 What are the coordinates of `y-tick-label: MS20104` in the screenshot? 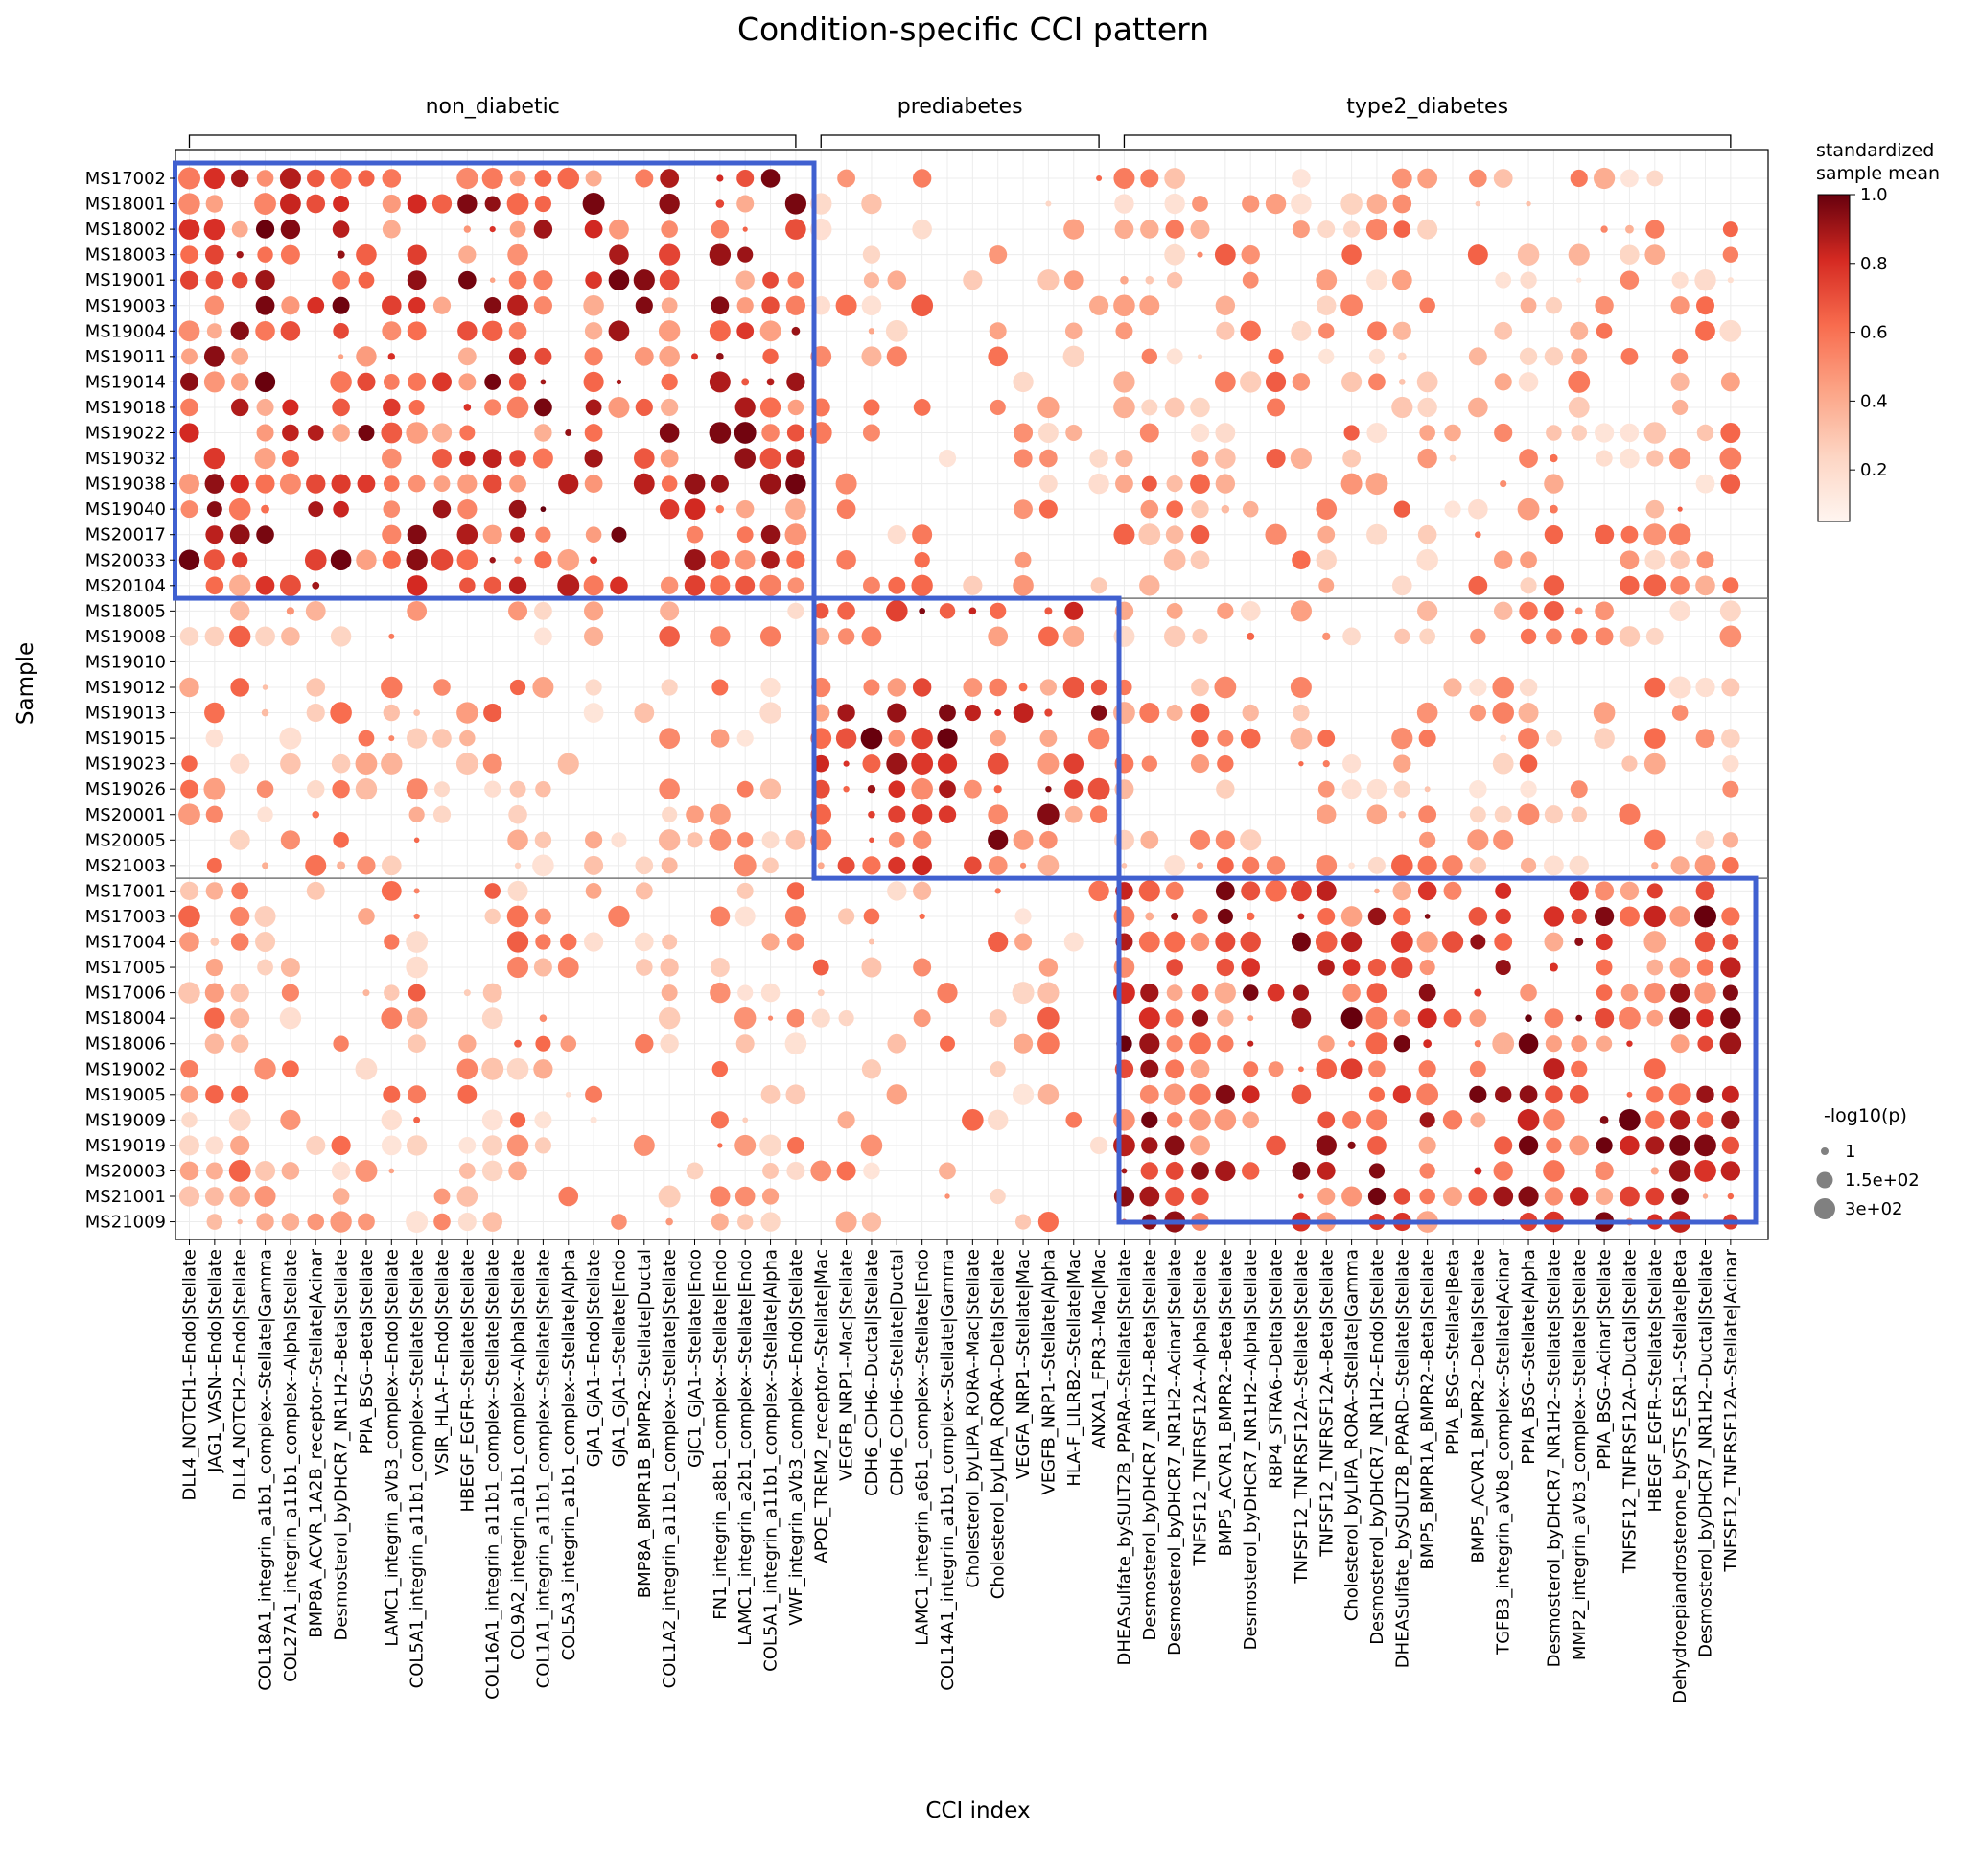 It's located at (126, 586).